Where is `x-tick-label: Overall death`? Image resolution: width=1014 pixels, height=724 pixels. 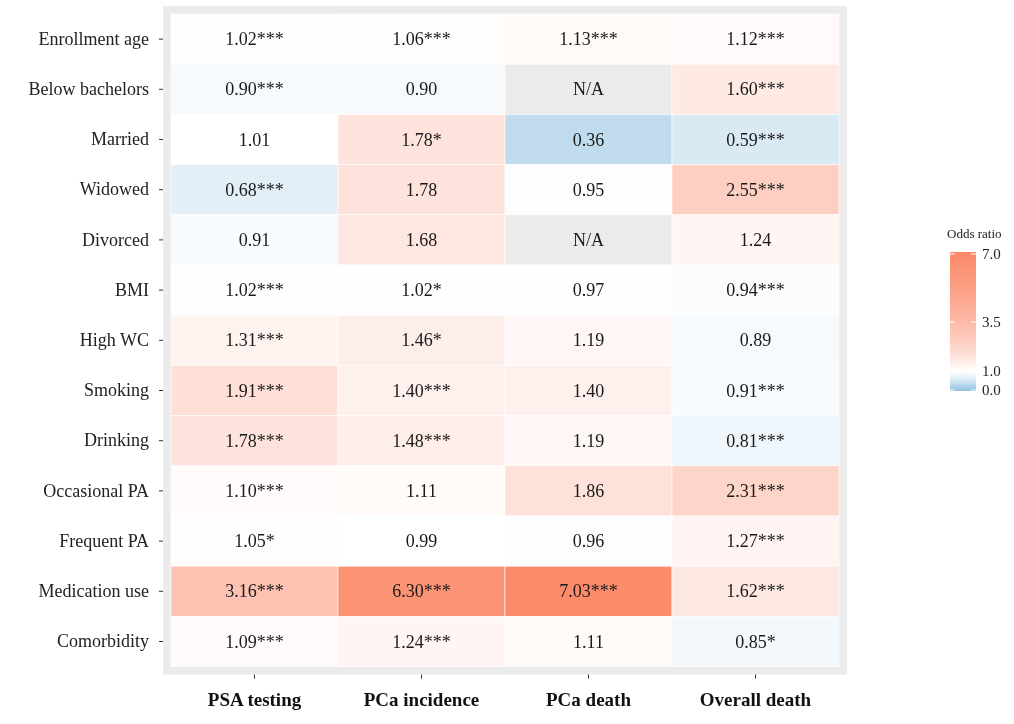 x-tick-label: Overall death is located at coordinates (755, 700).